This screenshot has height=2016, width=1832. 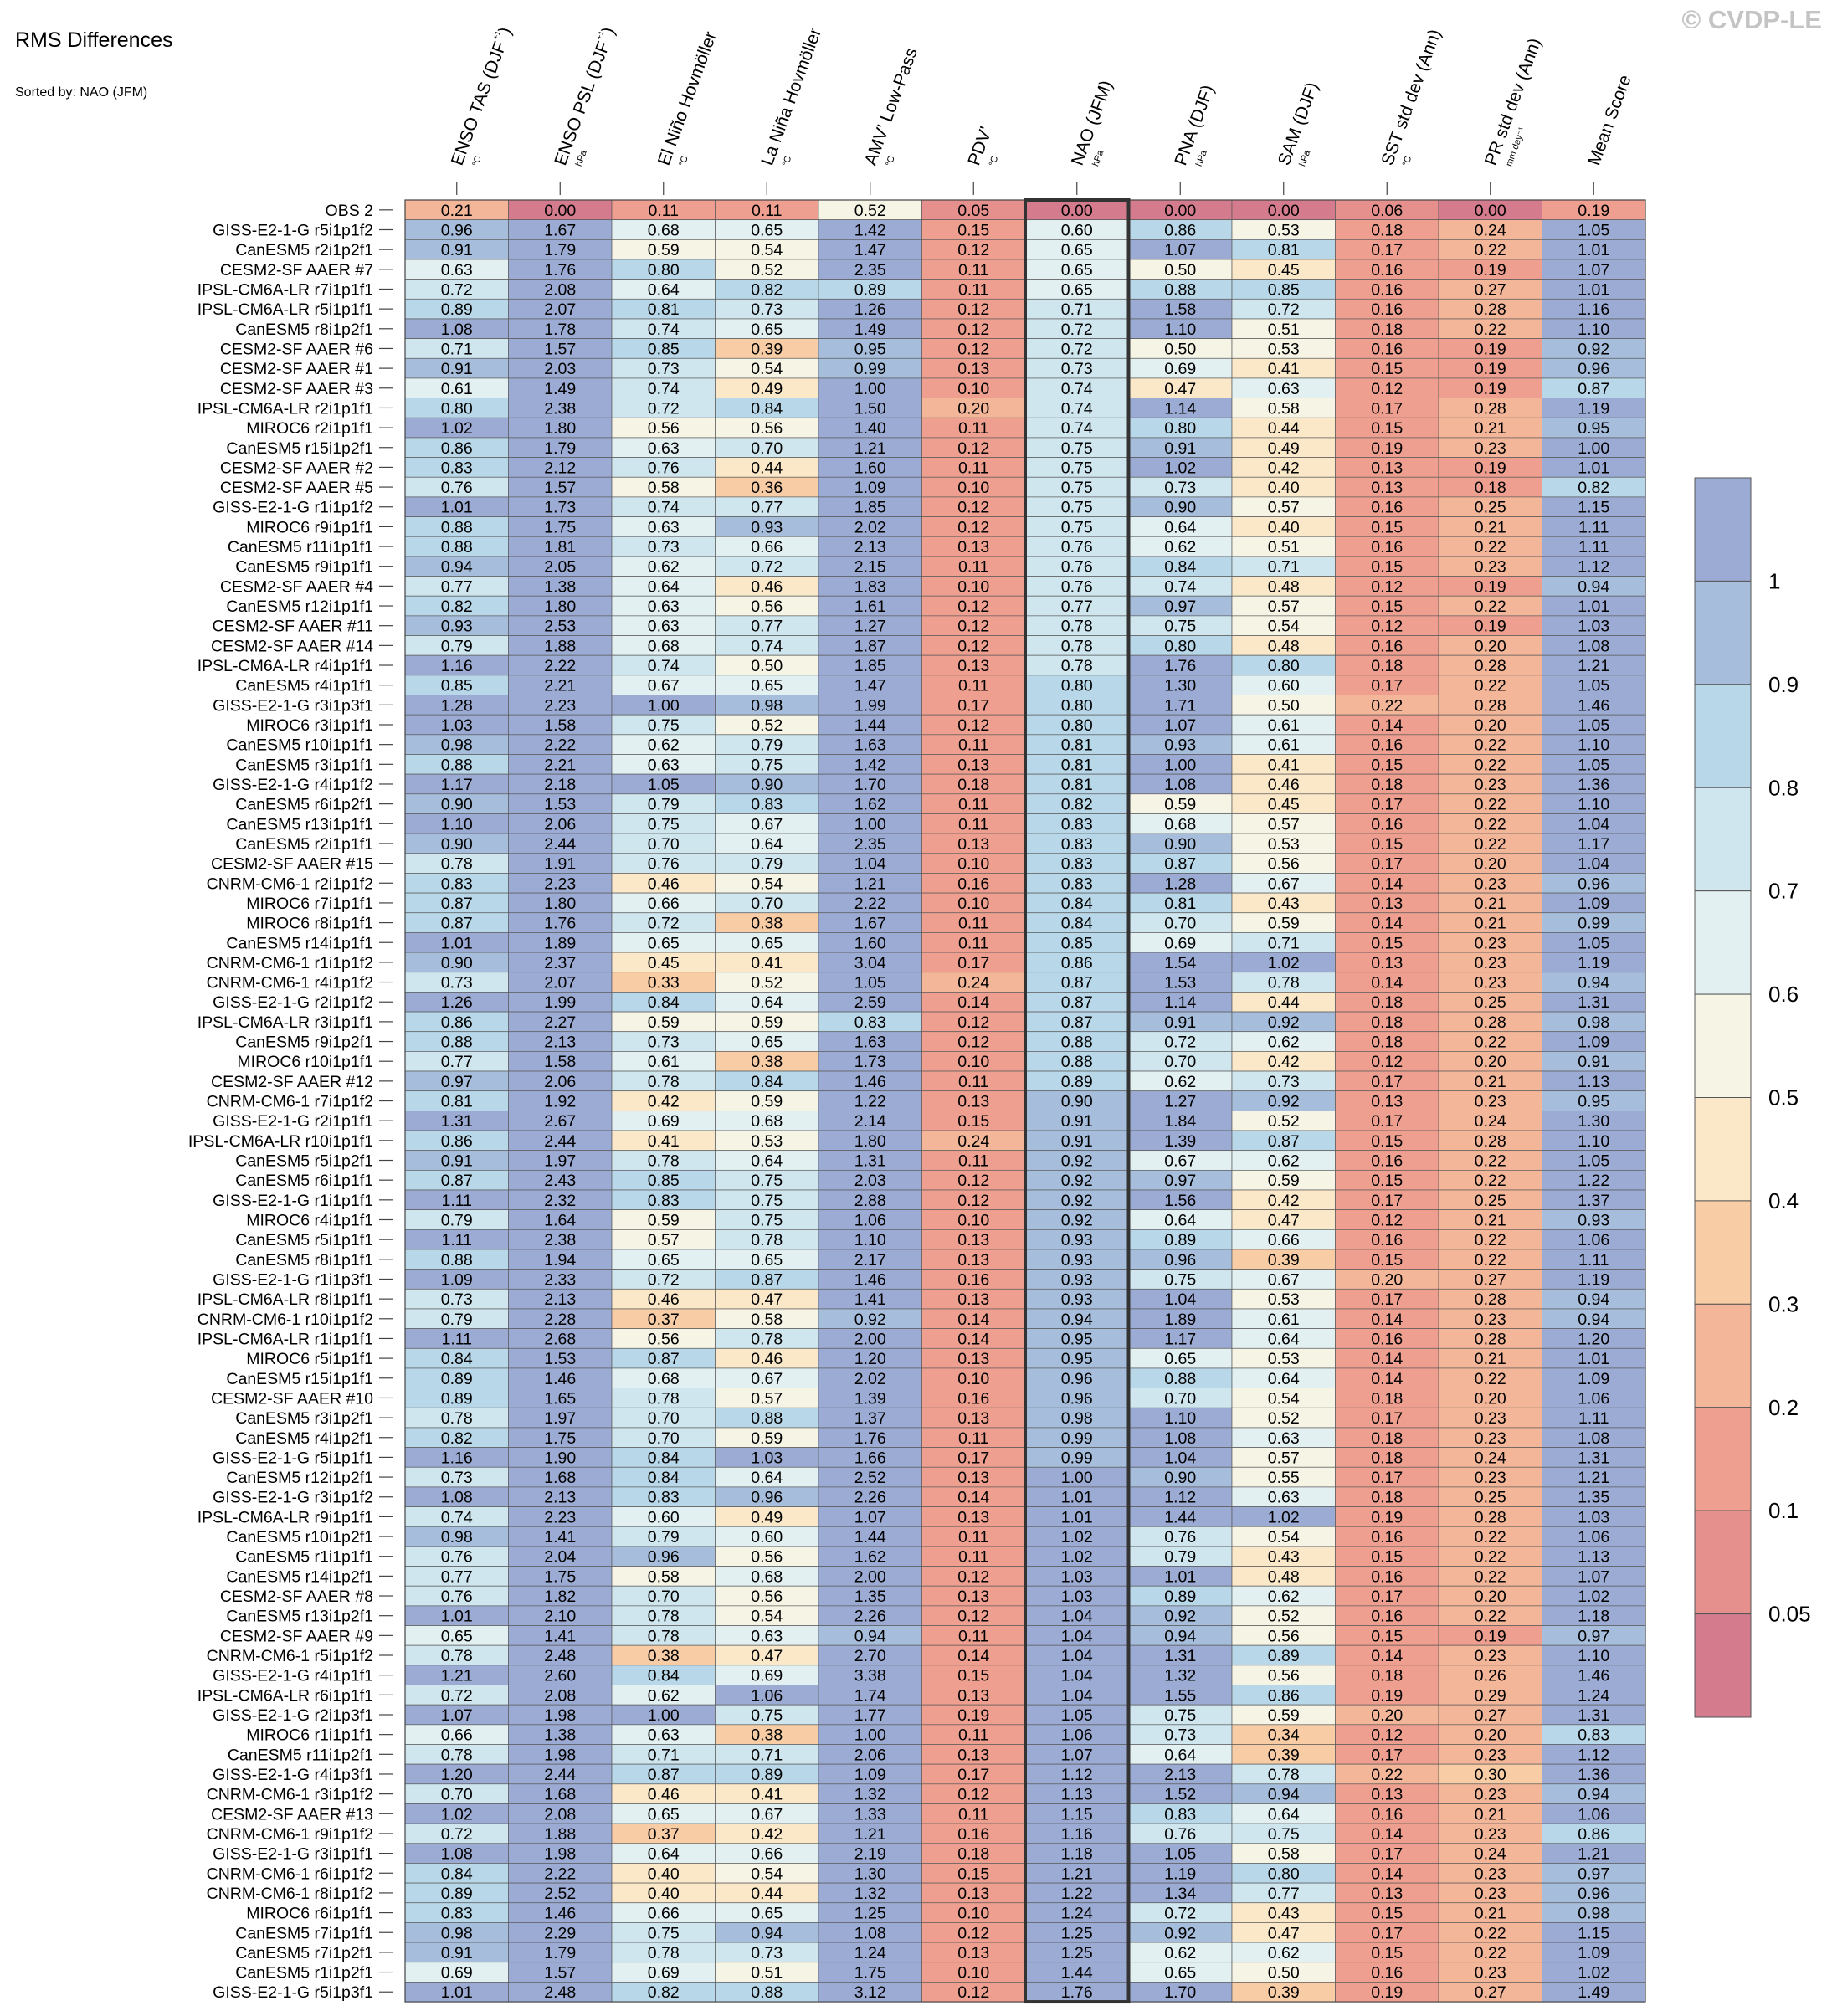 I want to click on column-title: La Niña Hovmöller, so click(x=791, y=97).